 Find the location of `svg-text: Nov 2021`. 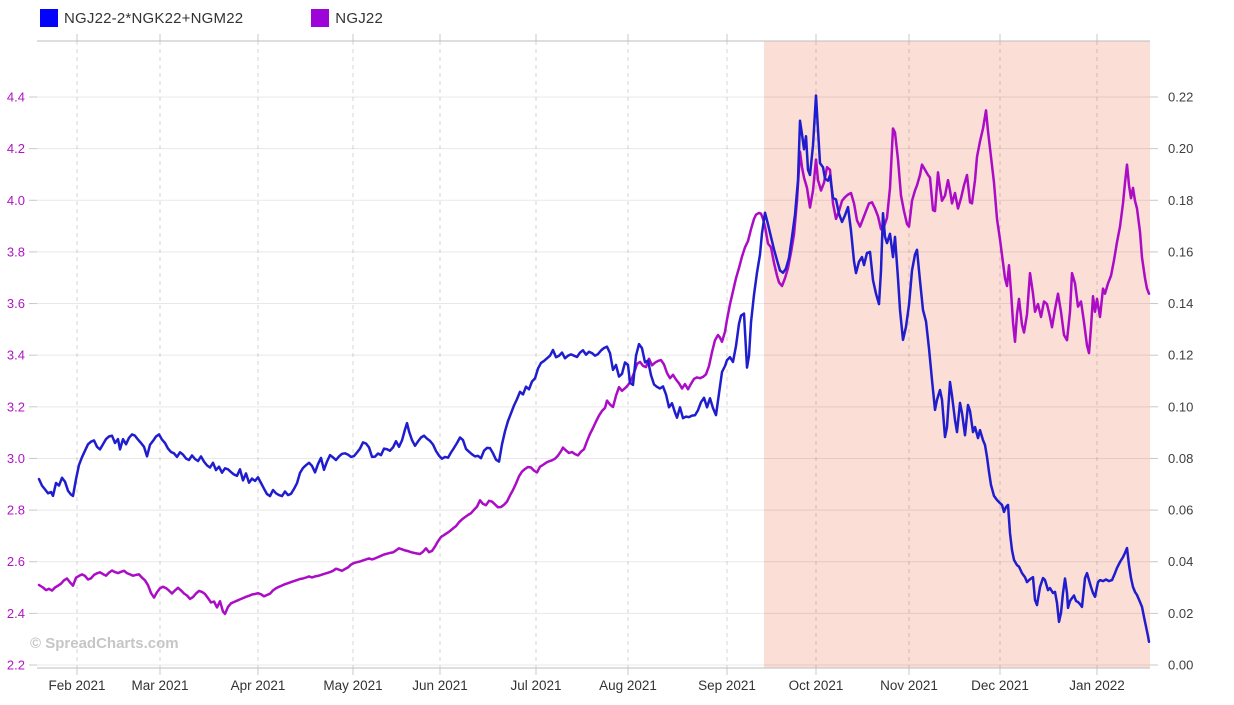

svg-text: Nov 2021 is located at coordinates (909, 685).